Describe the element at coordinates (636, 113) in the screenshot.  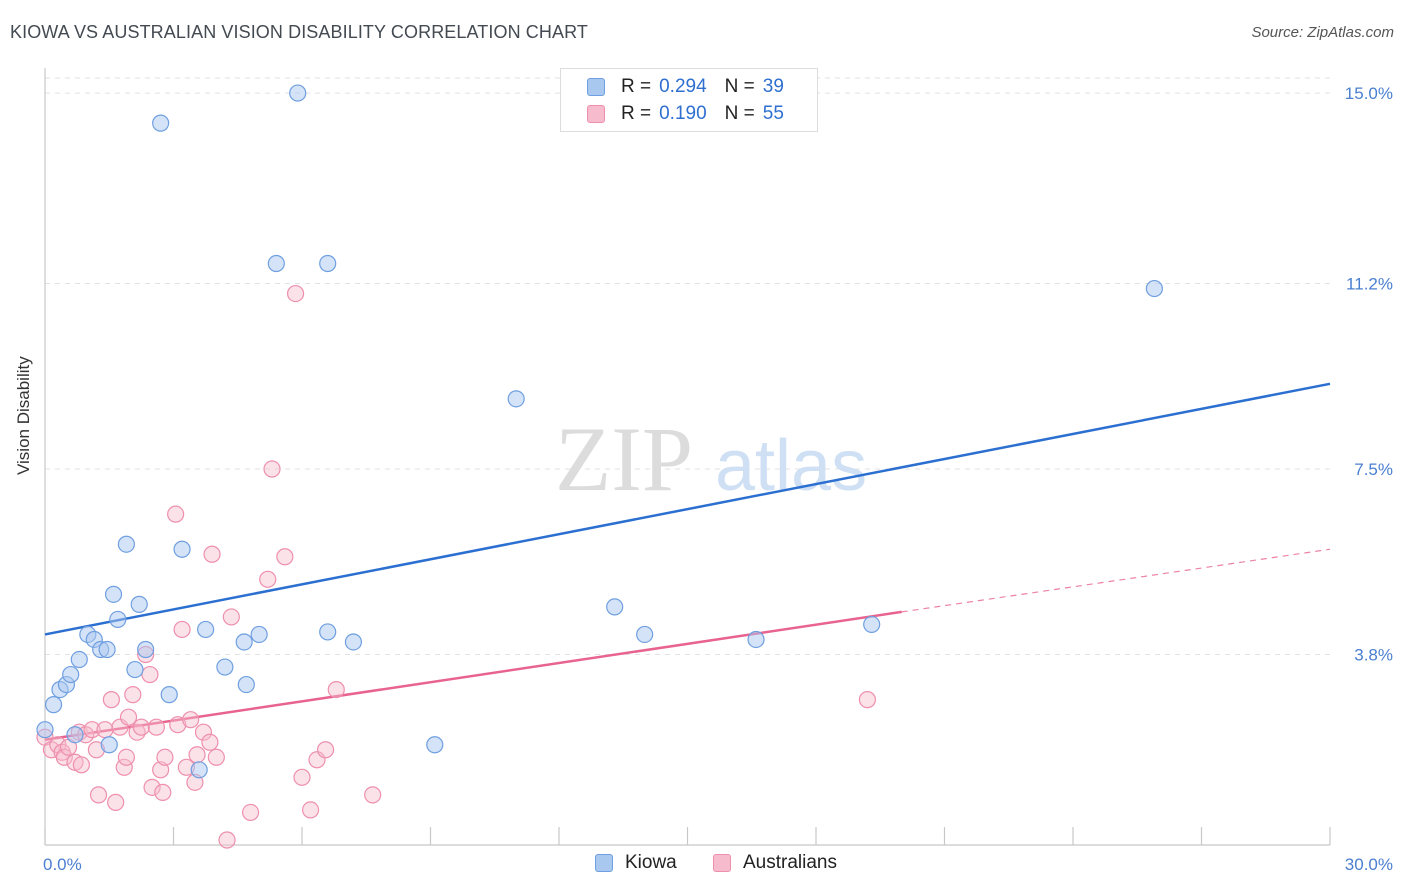
I see `australians-r-label: R =` at that location.